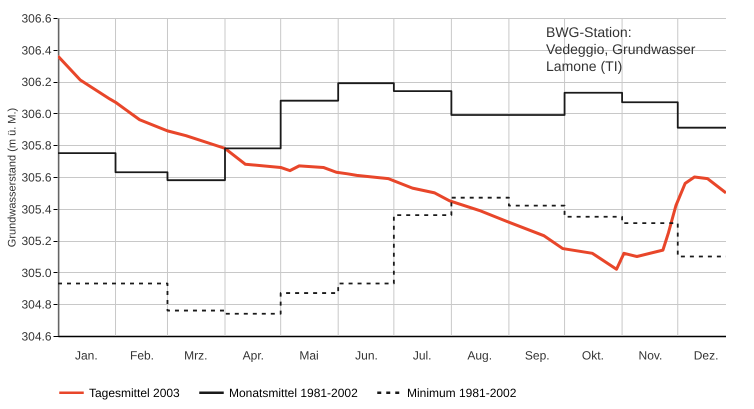 The width and height of the screenshot is (754, 409). I want to click on y-axis-title: Grundwasserstand (m ü. M.), so click(12, 178).